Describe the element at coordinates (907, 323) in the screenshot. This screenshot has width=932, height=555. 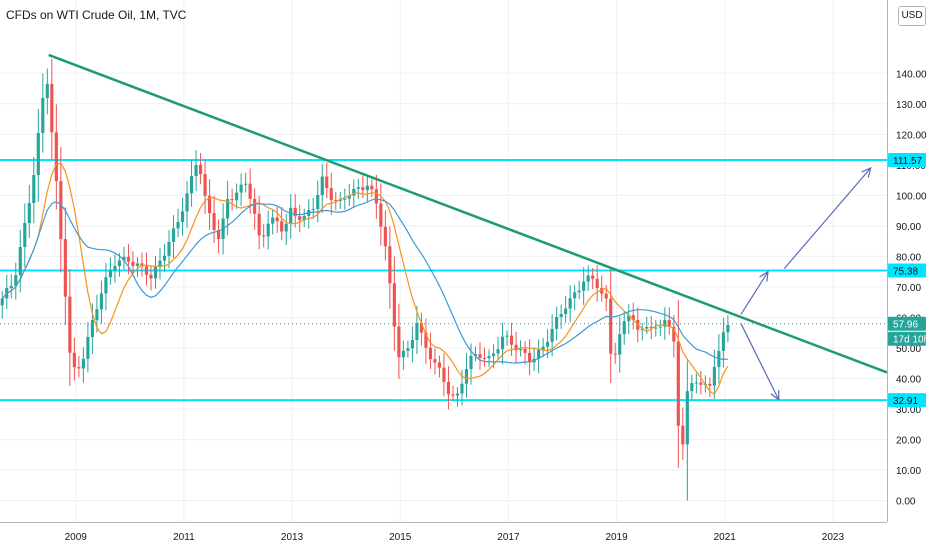
I see `last-price-label-bg` at that location.